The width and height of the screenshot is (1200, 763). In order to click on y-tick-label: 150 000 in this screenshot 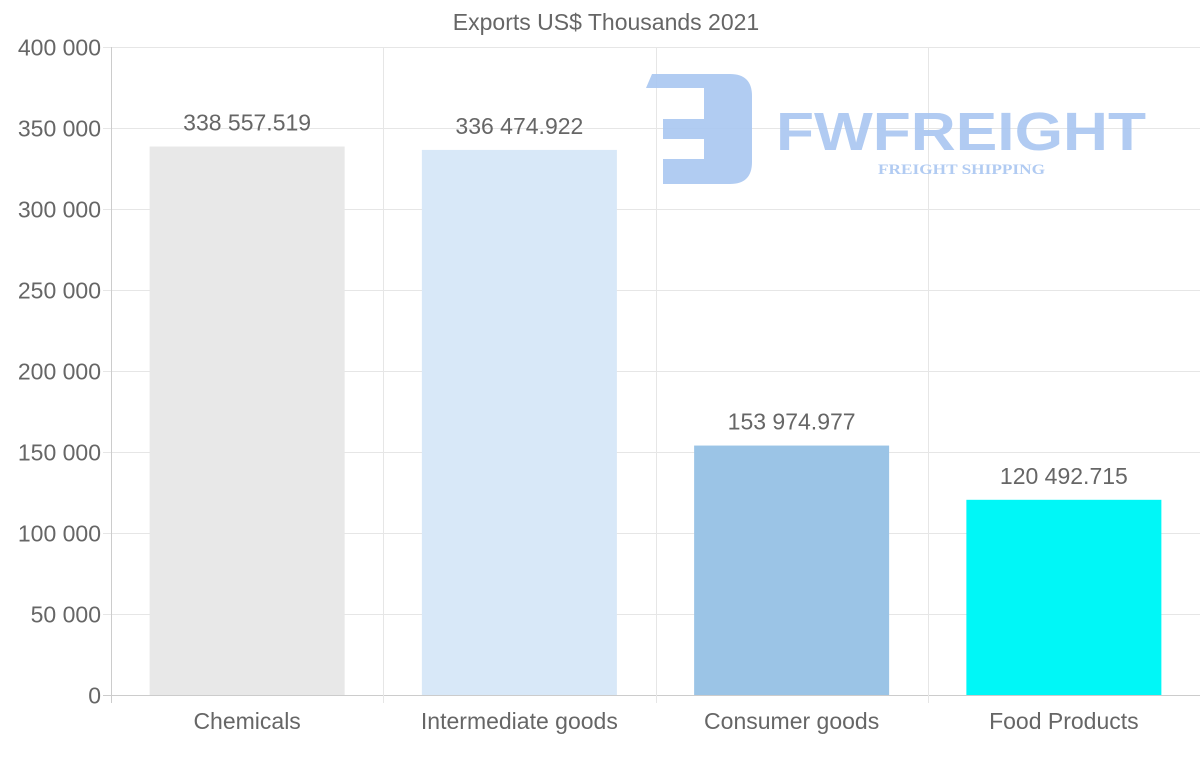, I will do `click(59, 453)`.